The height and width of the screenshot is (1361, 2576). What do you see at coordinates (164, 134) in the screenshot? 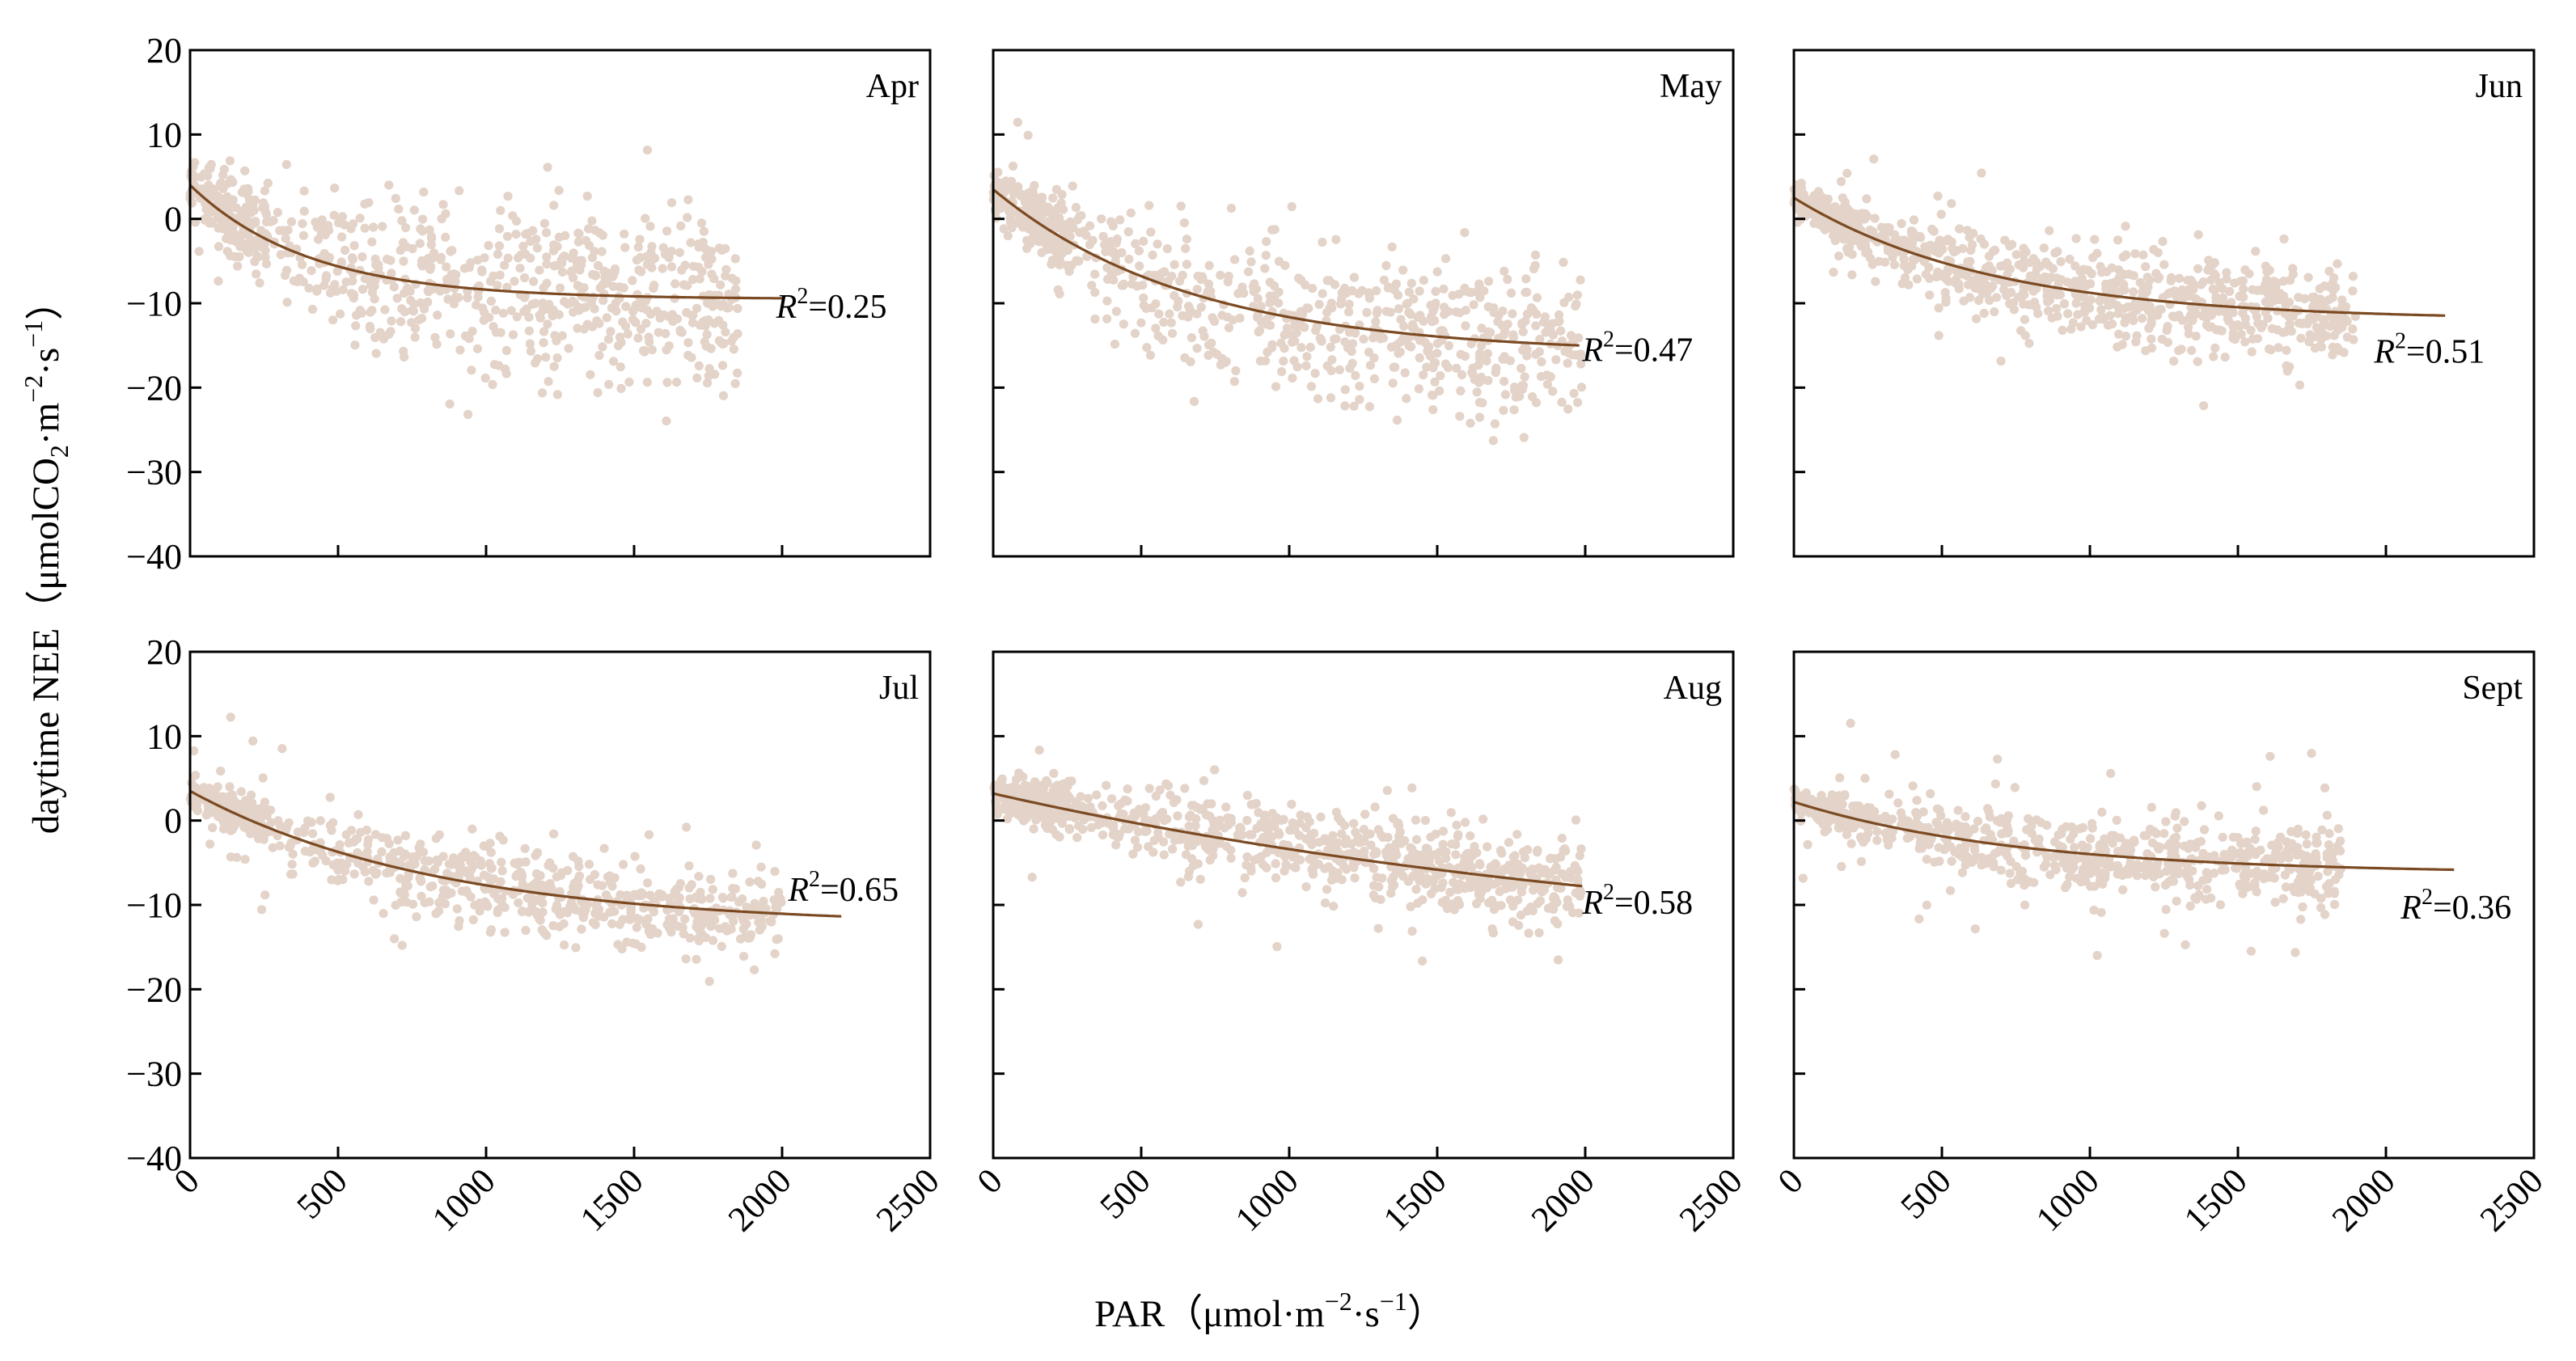
I see `y-tick-label: 10` at bounding box center [164, 134].